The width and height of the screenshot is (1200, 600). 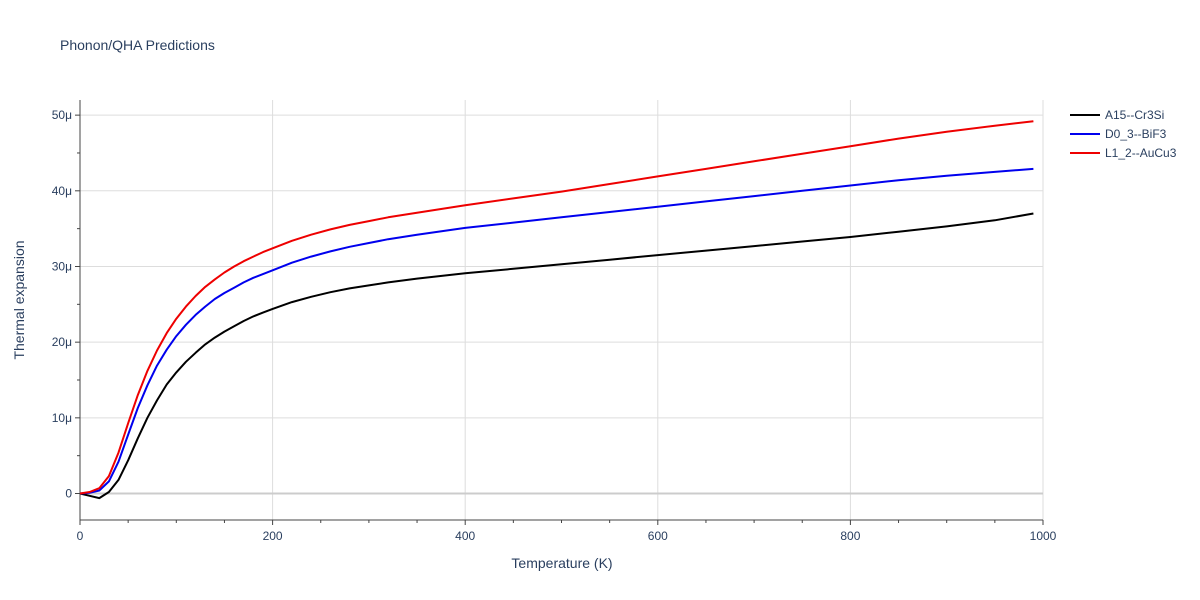 What do you see at coordinates (658, 536) in the screenshot?
I see `x-tick-label: 600` at bounding box center [658, 536].